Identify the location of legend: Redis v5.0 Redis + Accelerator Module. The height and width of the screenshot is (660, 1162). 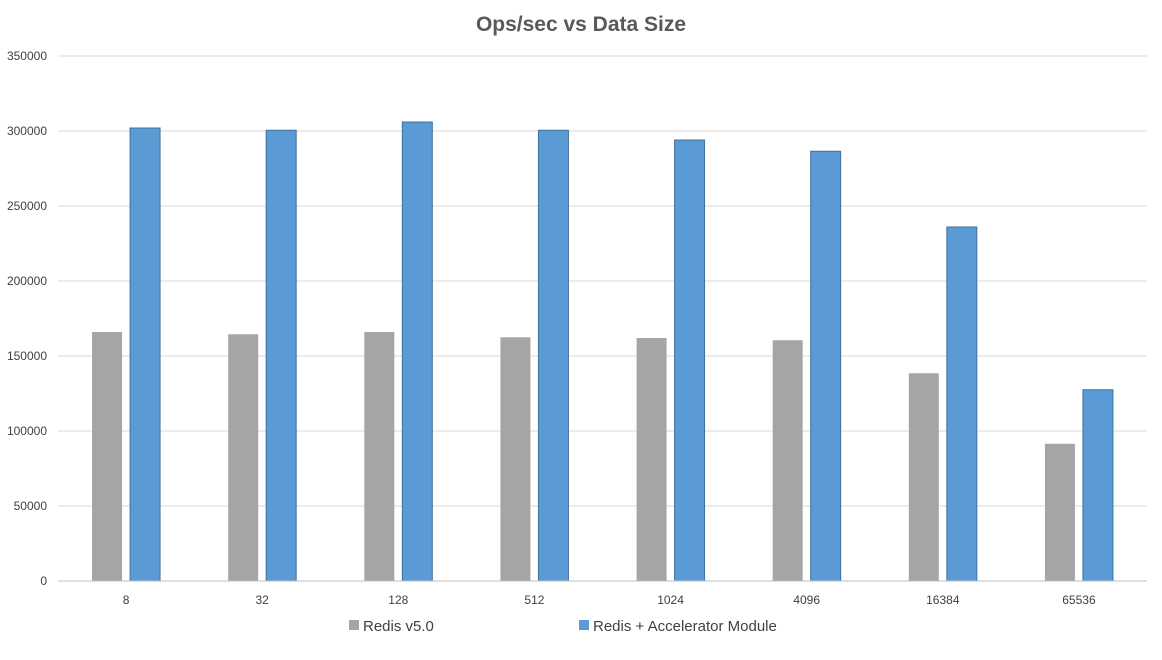
(563, 626).